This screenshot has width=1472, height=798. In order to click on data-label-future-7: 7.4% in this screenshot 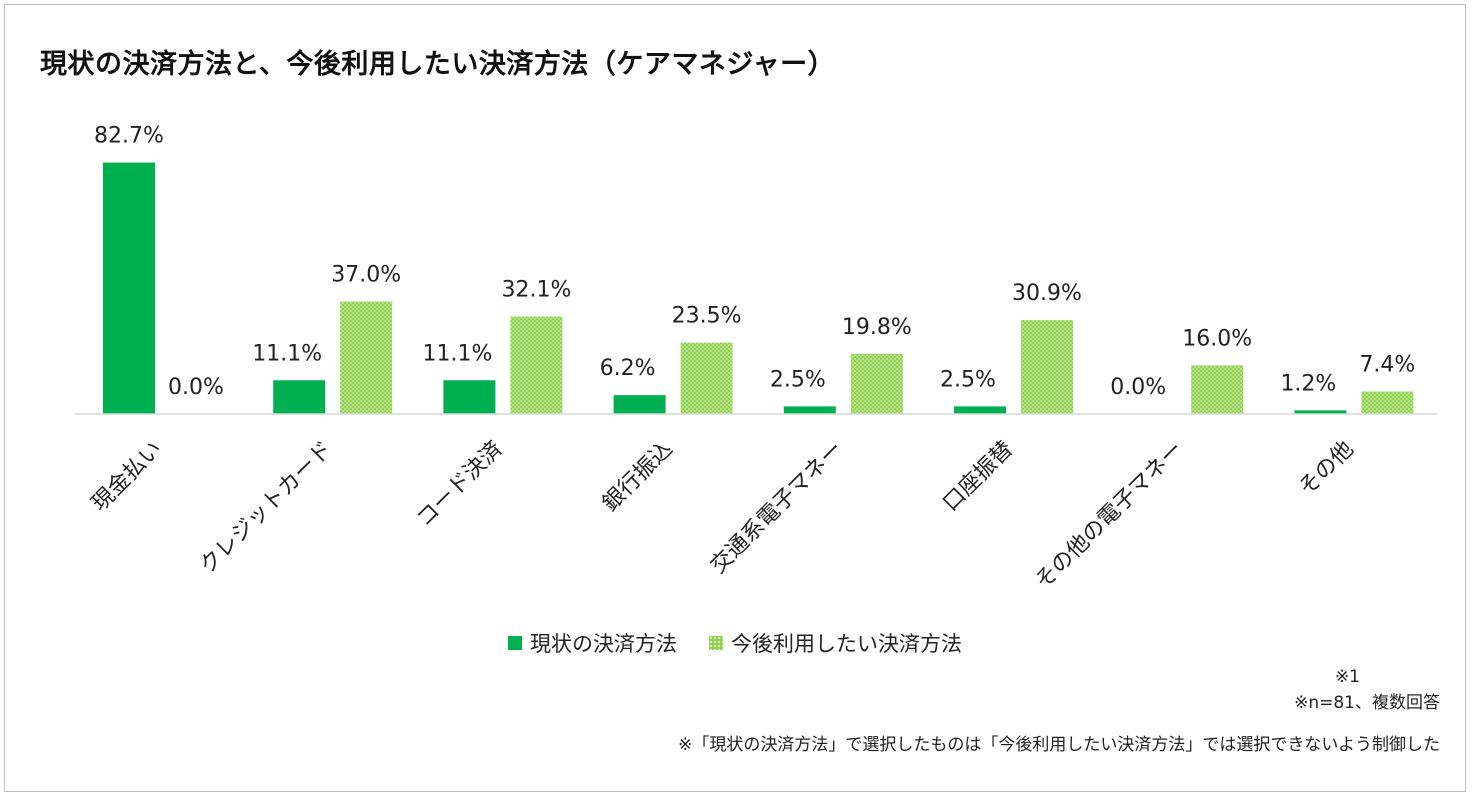, I will do `click(1387, 365)`.